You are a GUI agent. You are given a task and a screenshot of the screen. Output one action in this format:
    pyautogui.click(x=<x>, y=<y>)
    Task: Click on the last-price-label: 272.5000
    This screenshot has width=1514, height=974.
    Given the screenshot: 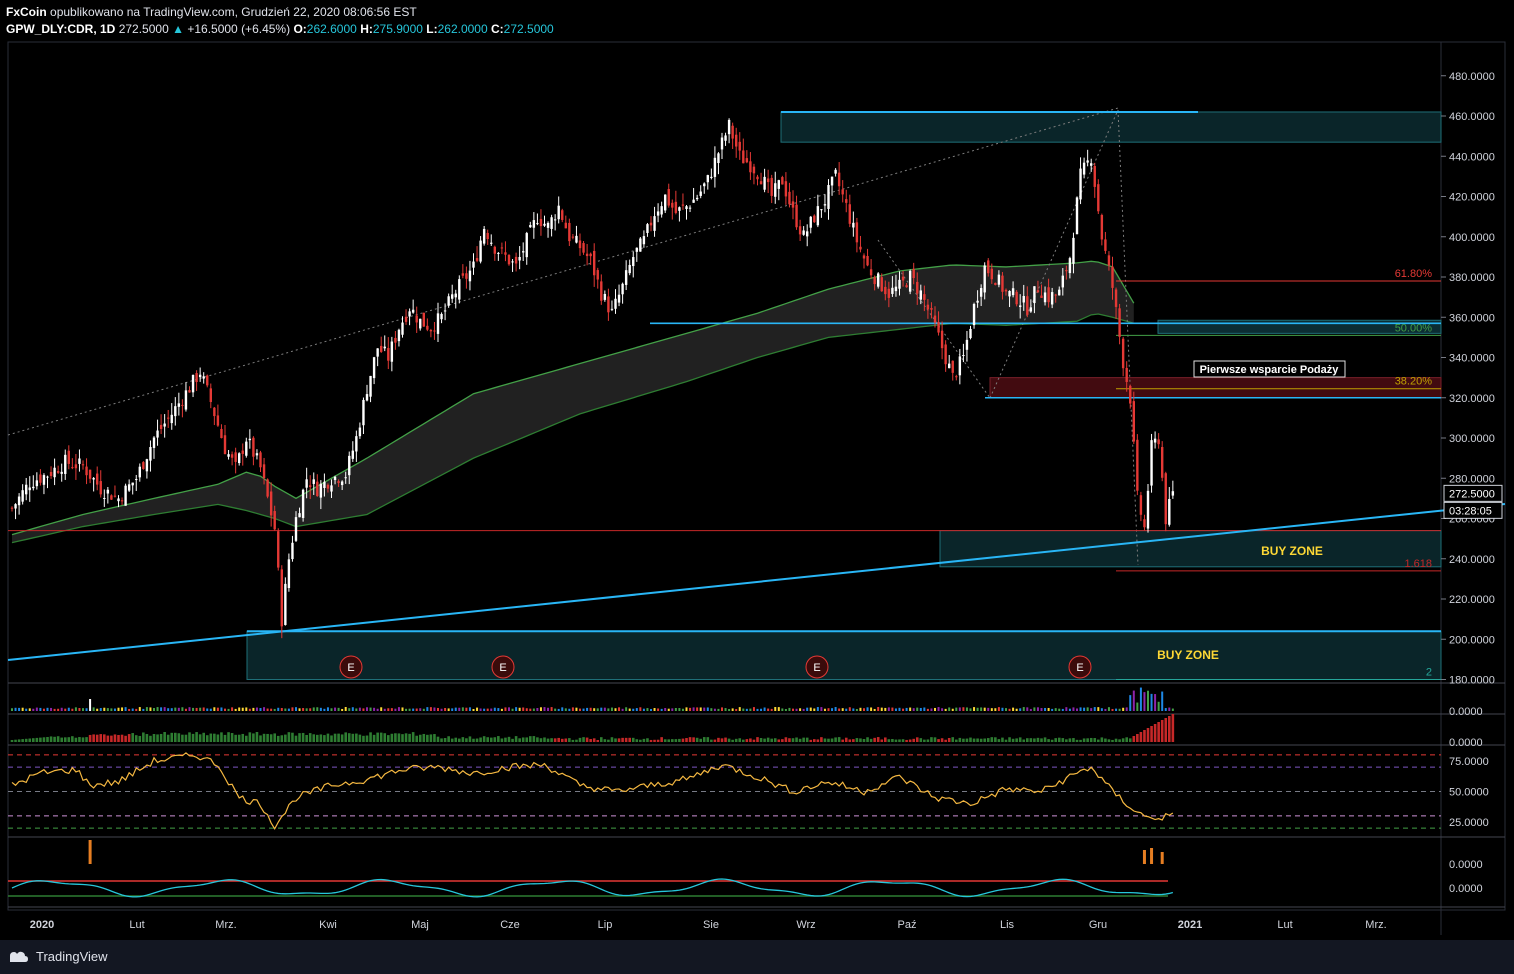 What is the action you would take?
    pyautogui.click(x=1472, y=494)
    